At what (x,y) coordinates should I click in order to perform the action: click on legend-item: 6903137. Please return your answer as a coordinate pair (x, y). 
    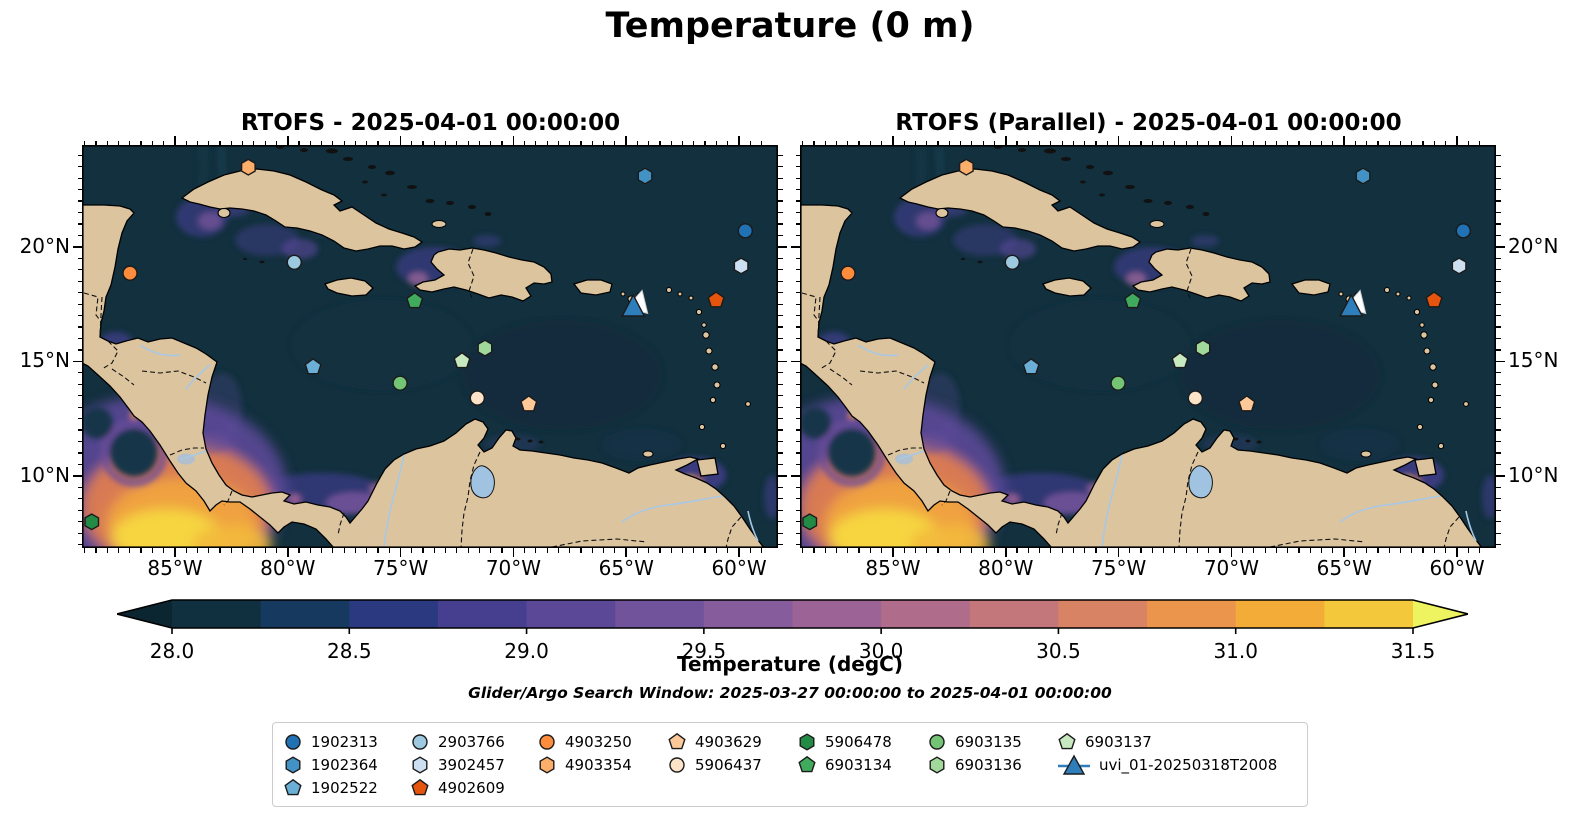
    Looking at the image, I should click on (1175, 741).